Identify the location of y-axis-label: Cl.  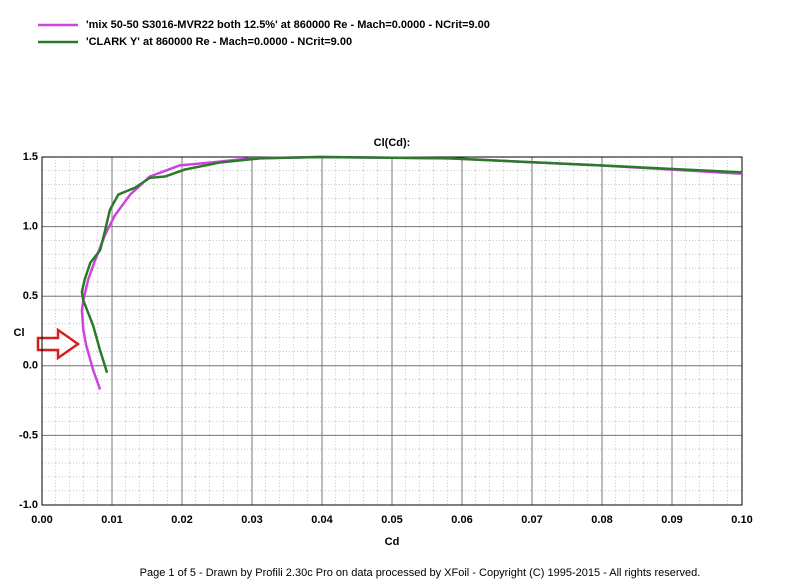
(19, 333).